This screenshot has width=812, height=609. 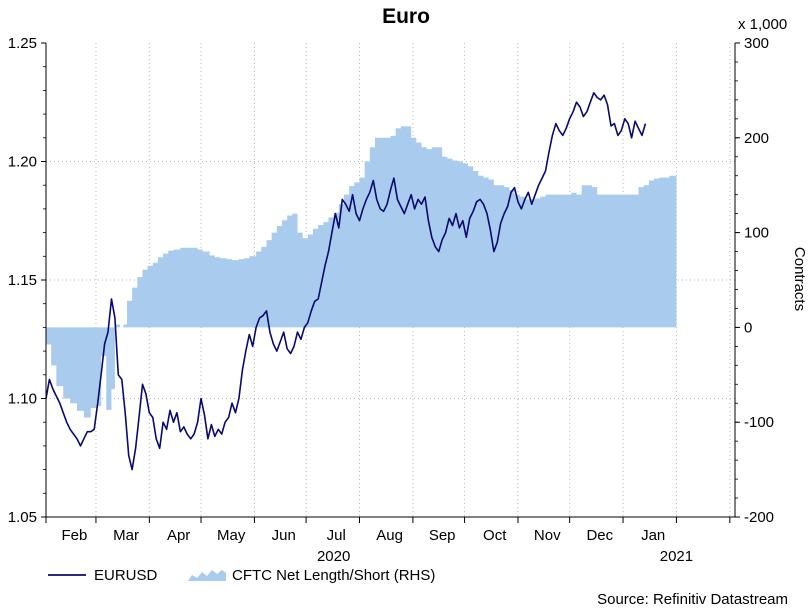 I want to click on right-tick-label: 100, so click(x=756, y=233).